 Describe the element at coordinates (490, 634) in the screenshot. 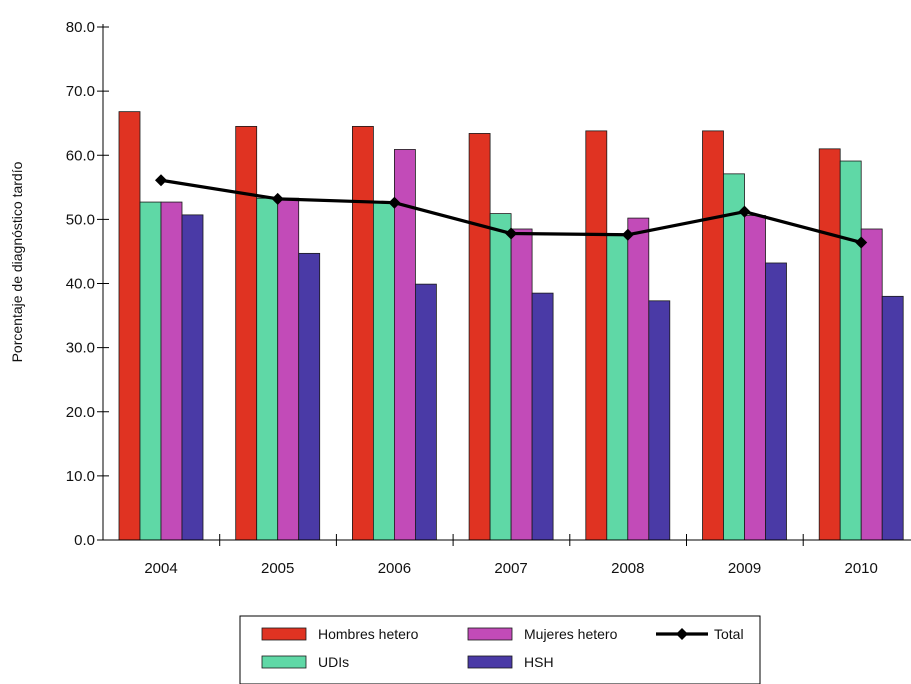

I see `legend-swatch-mujeres-hetero` at that location.